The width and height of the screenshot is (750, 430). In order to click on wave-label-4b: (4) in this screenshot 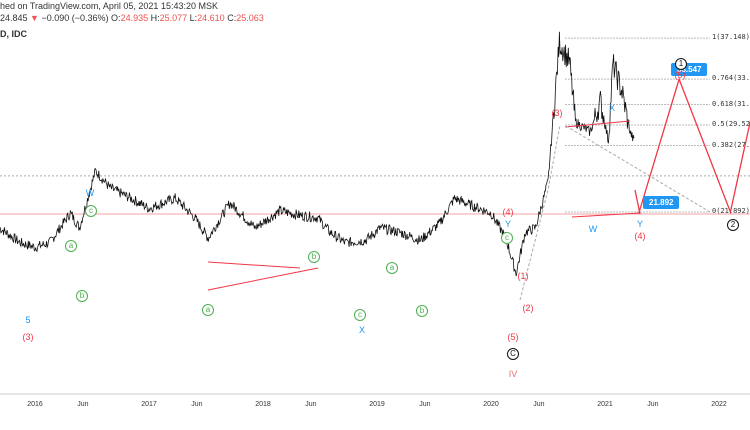, I will do `click(640, 236)`.